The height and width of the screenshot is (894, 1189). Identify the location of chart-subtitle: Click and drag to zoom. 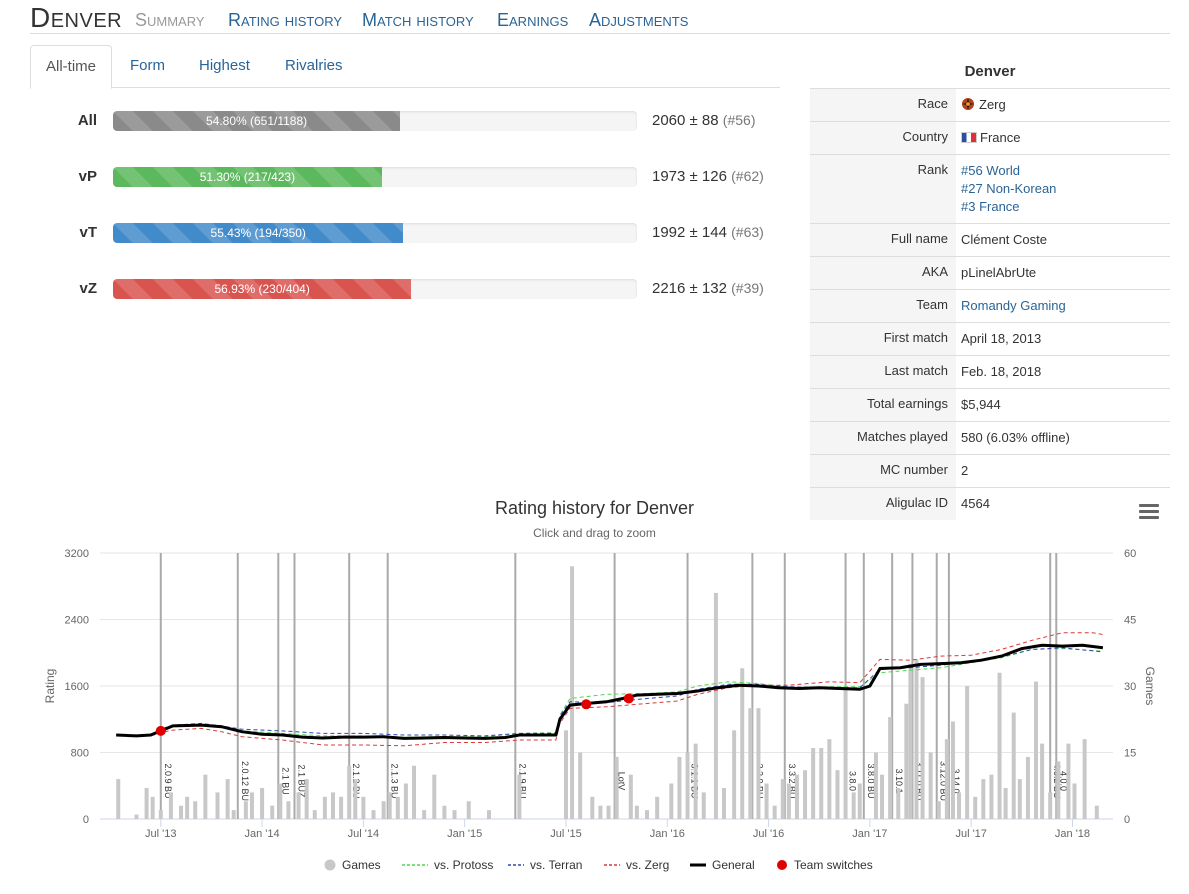
(594, 533).